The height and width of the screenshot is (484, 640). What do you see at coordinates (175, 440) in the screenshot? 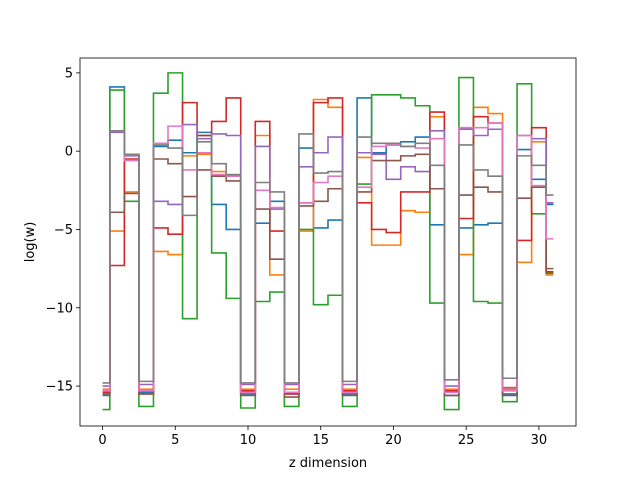
I see `x-tick-label: 5` at bounding box center [175, 440].